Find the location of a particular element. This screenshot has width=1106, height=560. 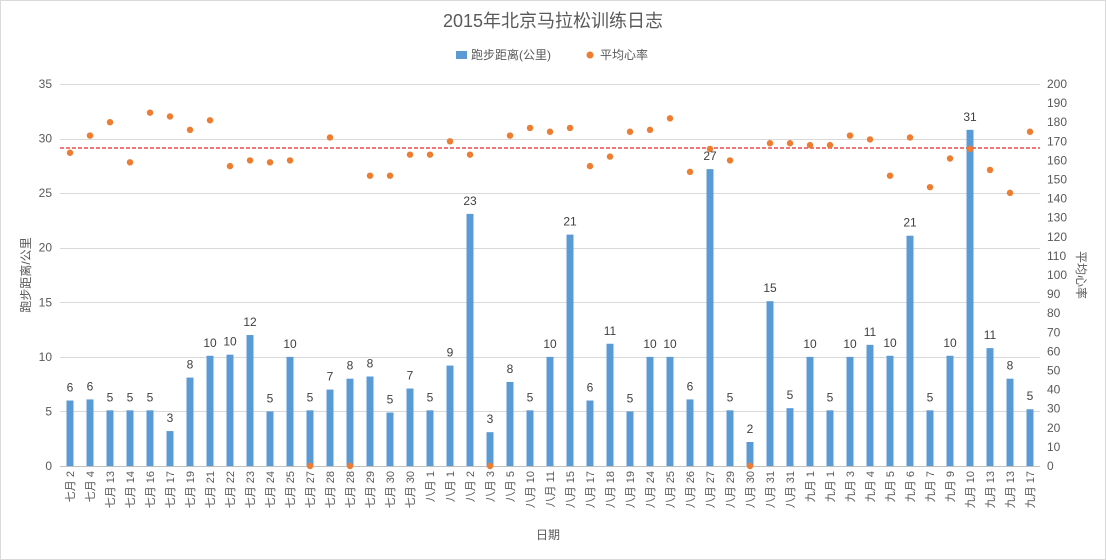

left-axis-ticks: 0 5 10 15 20 25 30 35 is located at coordinates (46, 275).